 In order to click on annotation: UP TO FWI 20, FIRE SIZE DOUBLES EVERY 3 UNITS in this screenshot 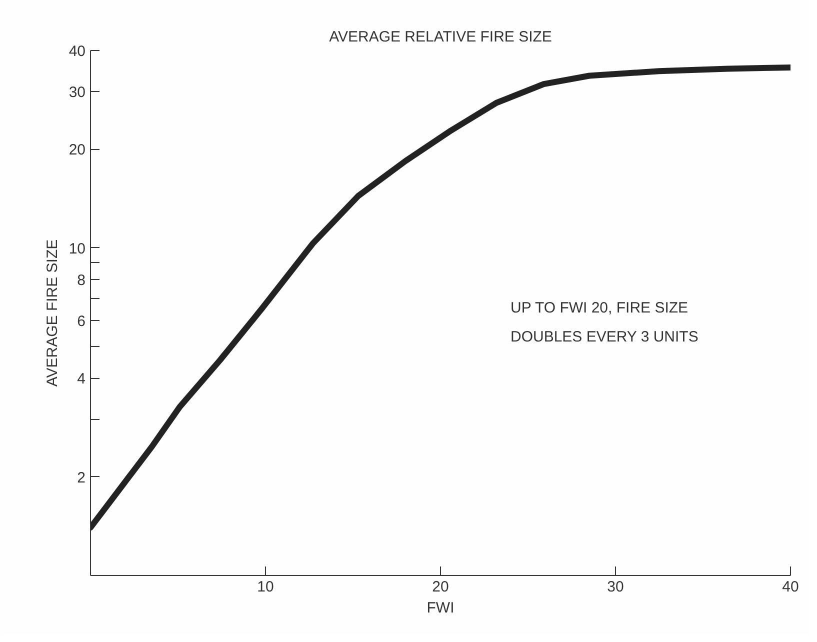, I will do `click(604, 323)`.